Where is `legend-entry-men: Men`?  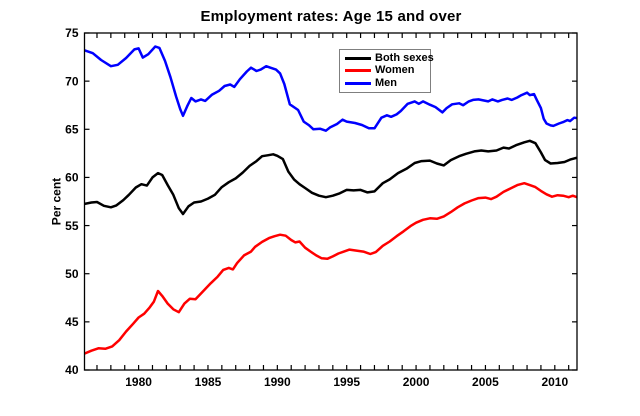
legend-entry-men: Men is located at coordinates (385, 84).